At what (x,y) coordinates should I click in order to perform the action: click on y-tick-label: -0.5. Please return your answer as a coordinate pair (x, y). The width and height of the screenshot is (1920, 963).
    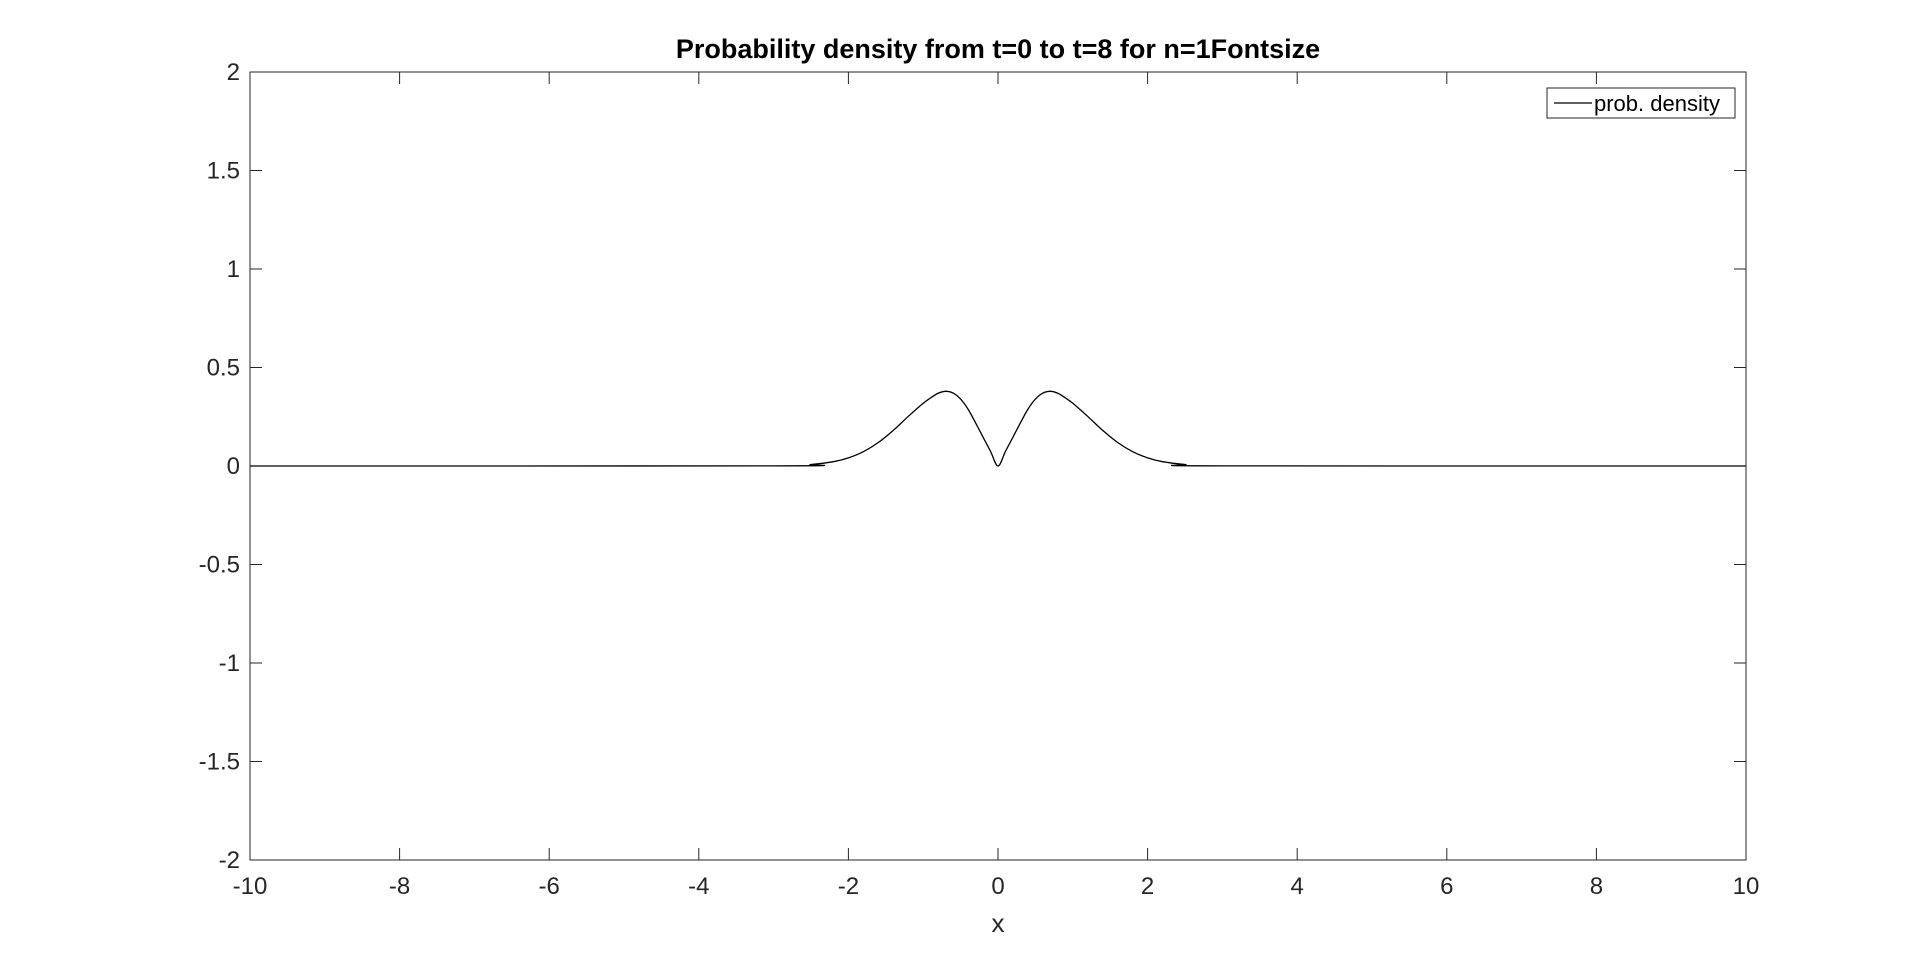
    Looking at the image, I should click on (219, 565).